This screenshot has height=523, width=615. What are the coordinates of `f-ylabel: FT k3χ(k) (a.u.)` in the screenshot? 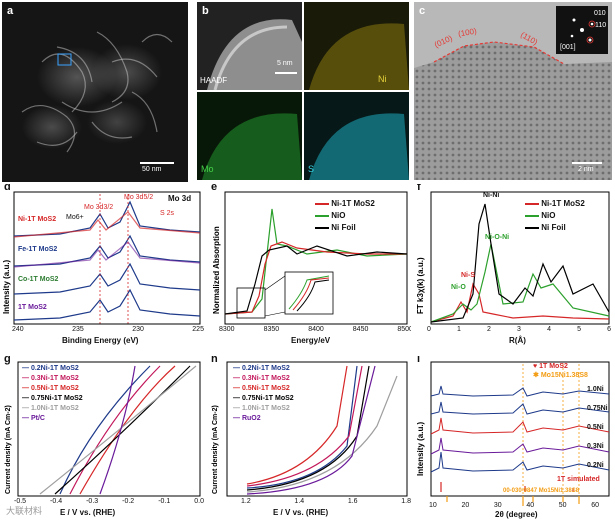 It's located at (420, 285).